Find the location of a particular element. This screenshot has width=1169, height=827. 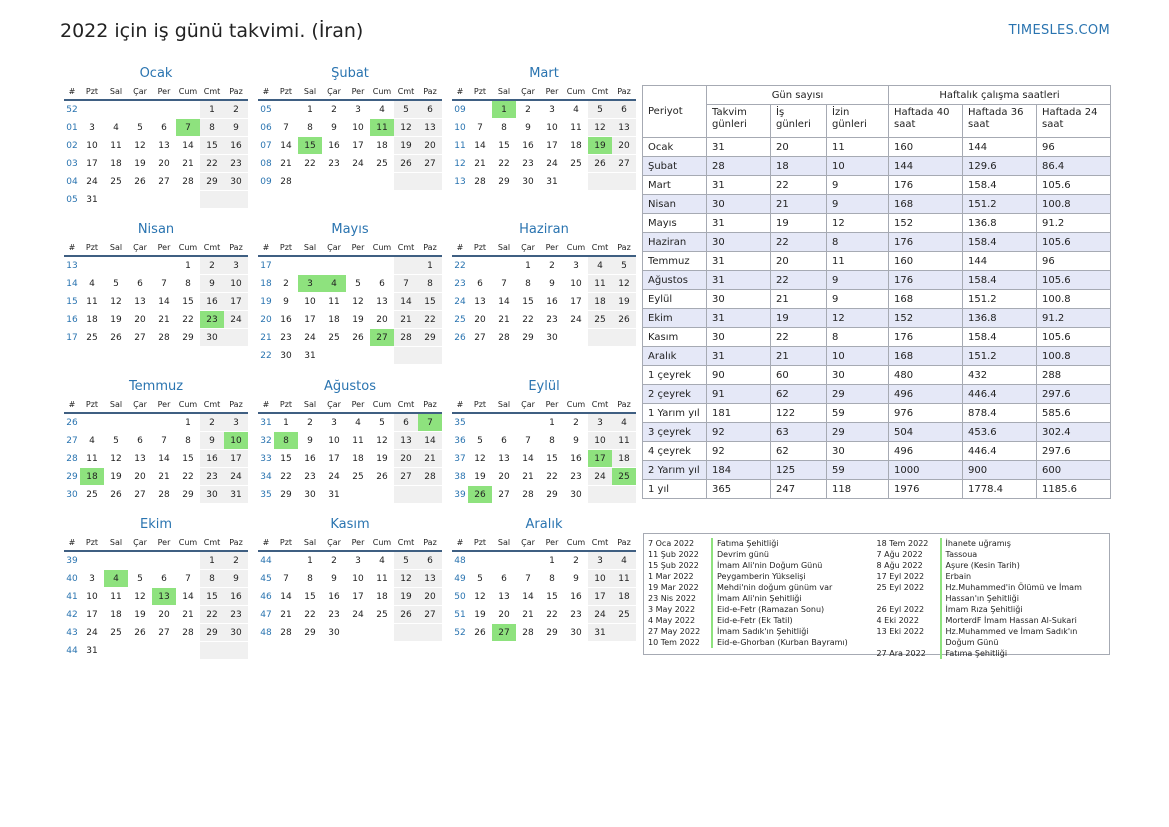

week-row: 52 26 27 28 29 30 31 is located at coordinates (544, 632).